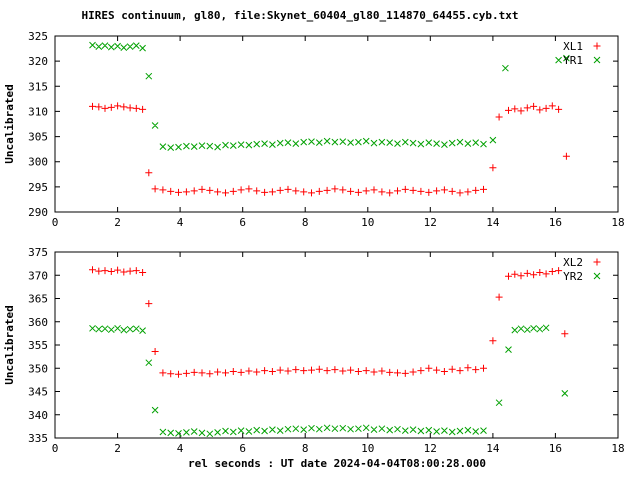 The image size is (640, 480). I want to click on y-tick-label: 310, so click(38, 111).